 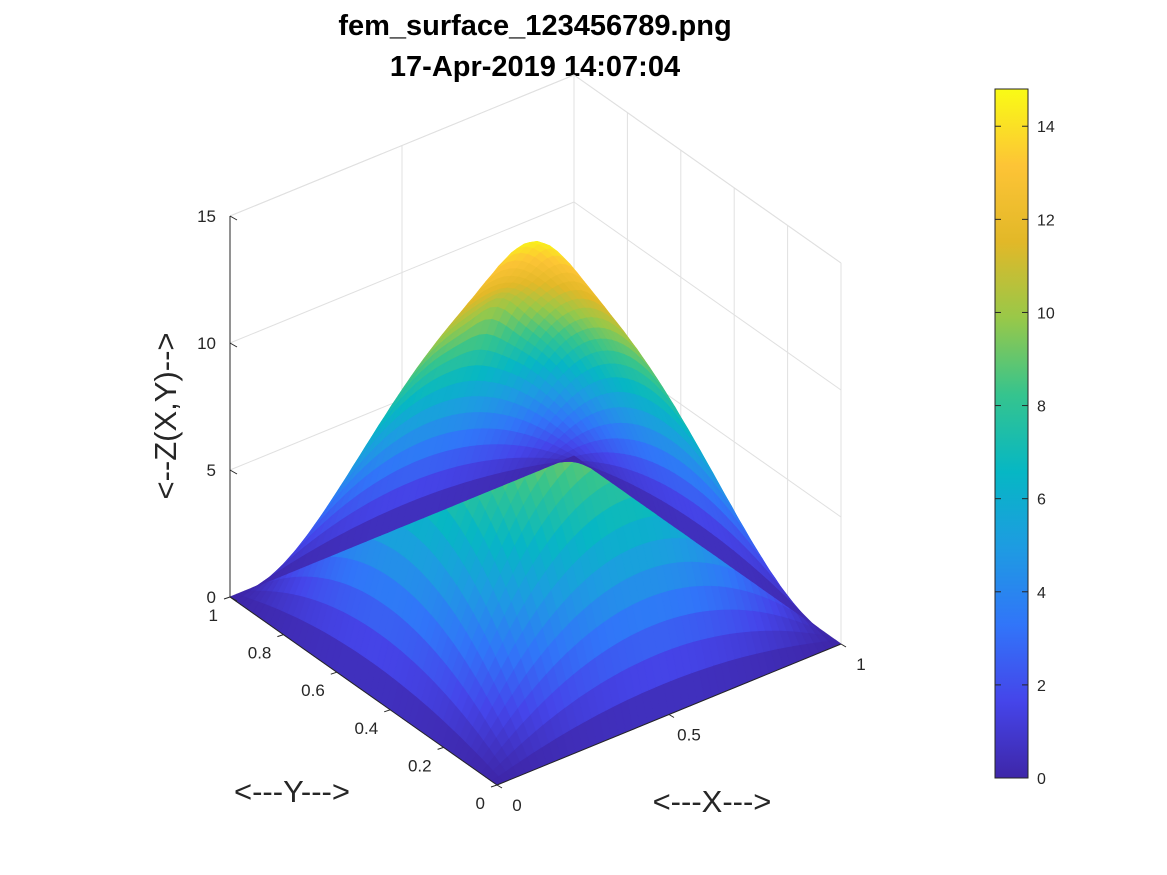 I want to click on x-tick-label: 0.5, so click(x=689, y=735).